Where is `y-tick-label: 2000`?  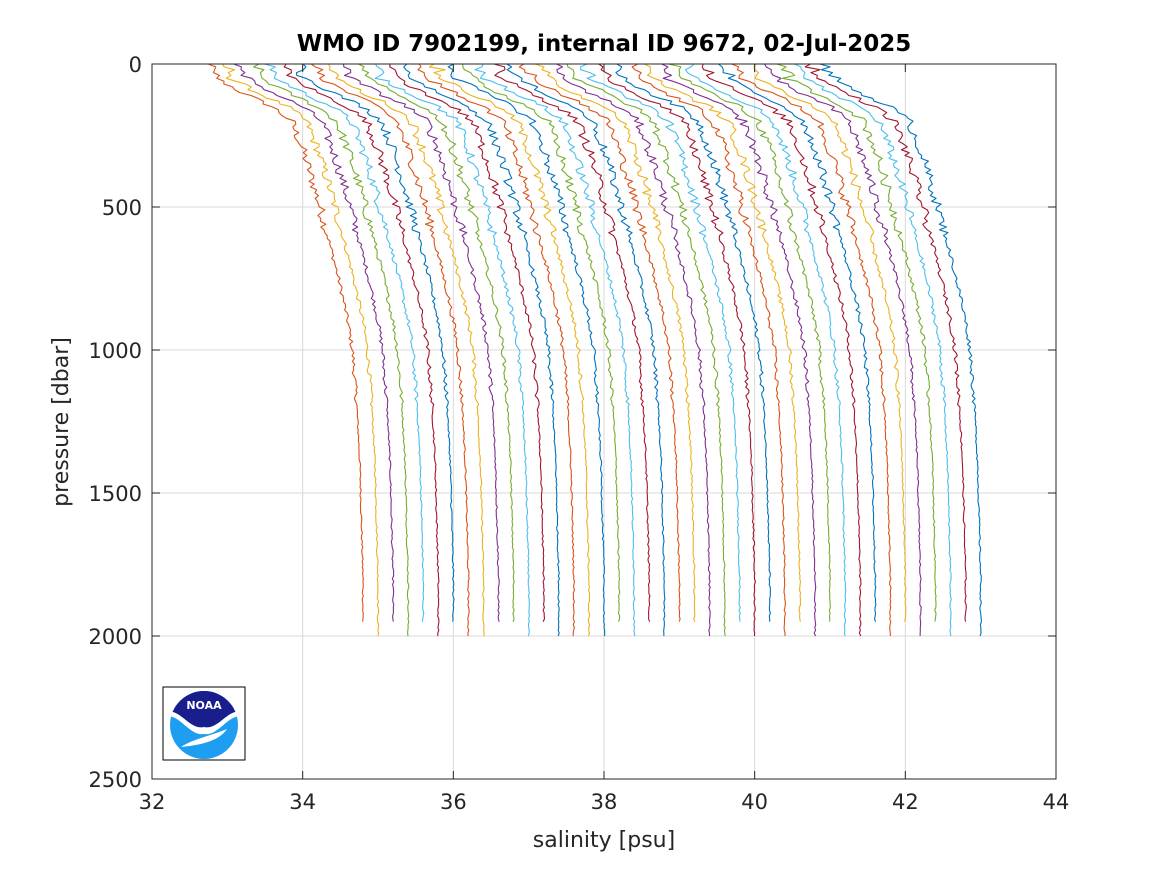 y-tick-label: 2000 is located at coordinates (115, 637).